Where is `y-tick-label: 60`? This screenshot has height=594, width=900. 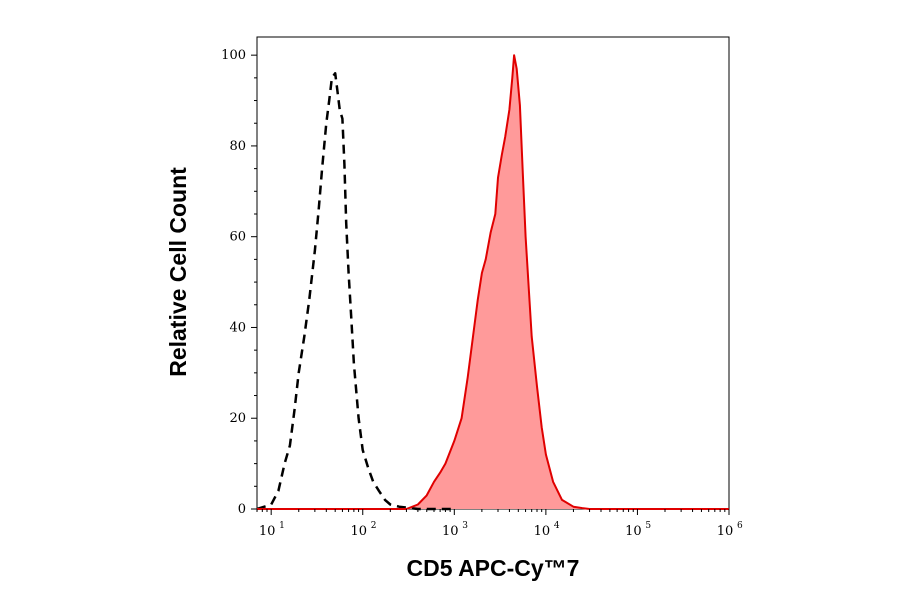
y-tick-label: 60 is located at coordinates (237, 237).